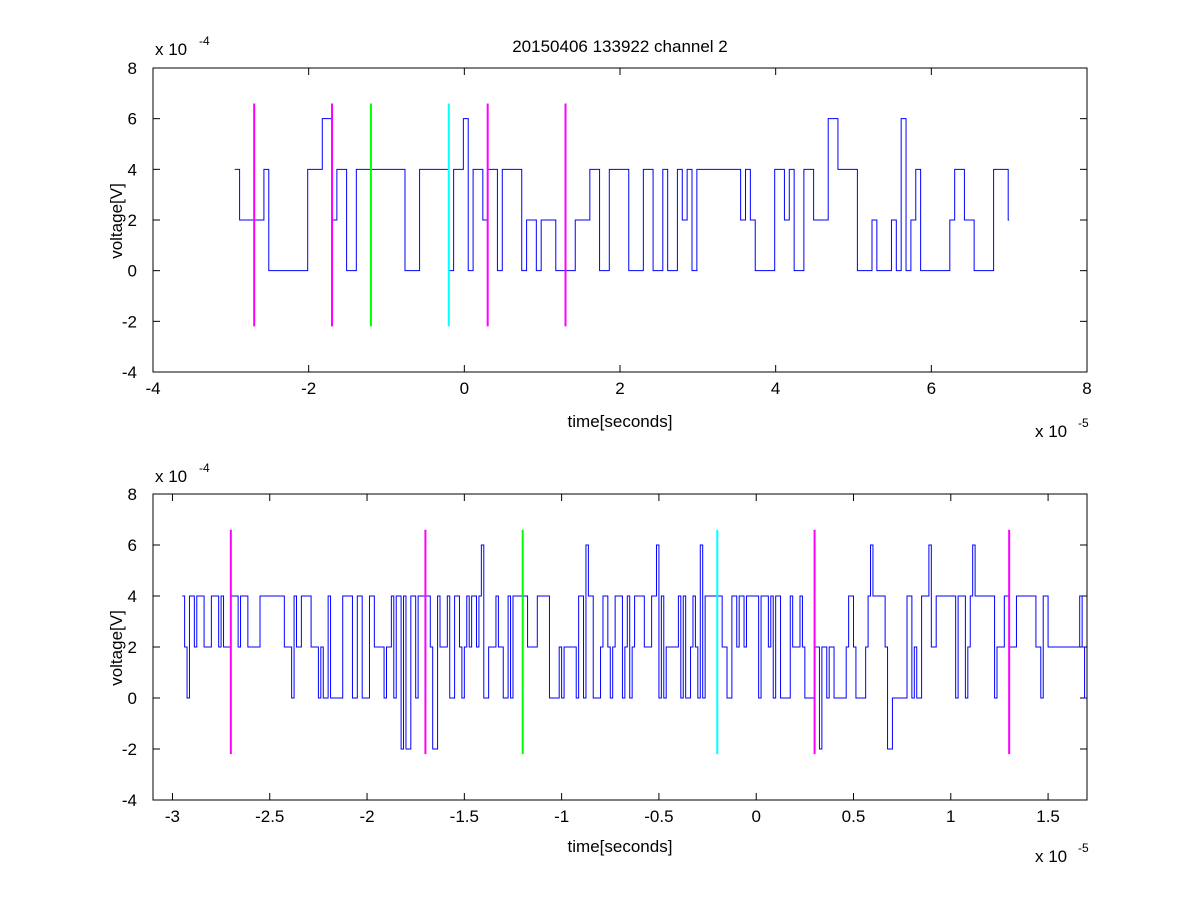 The image size is (1200, 900). Describe the element at coordinates (854, 816) in the screenshot. I see `x-tick-label: 0.5` at that location.